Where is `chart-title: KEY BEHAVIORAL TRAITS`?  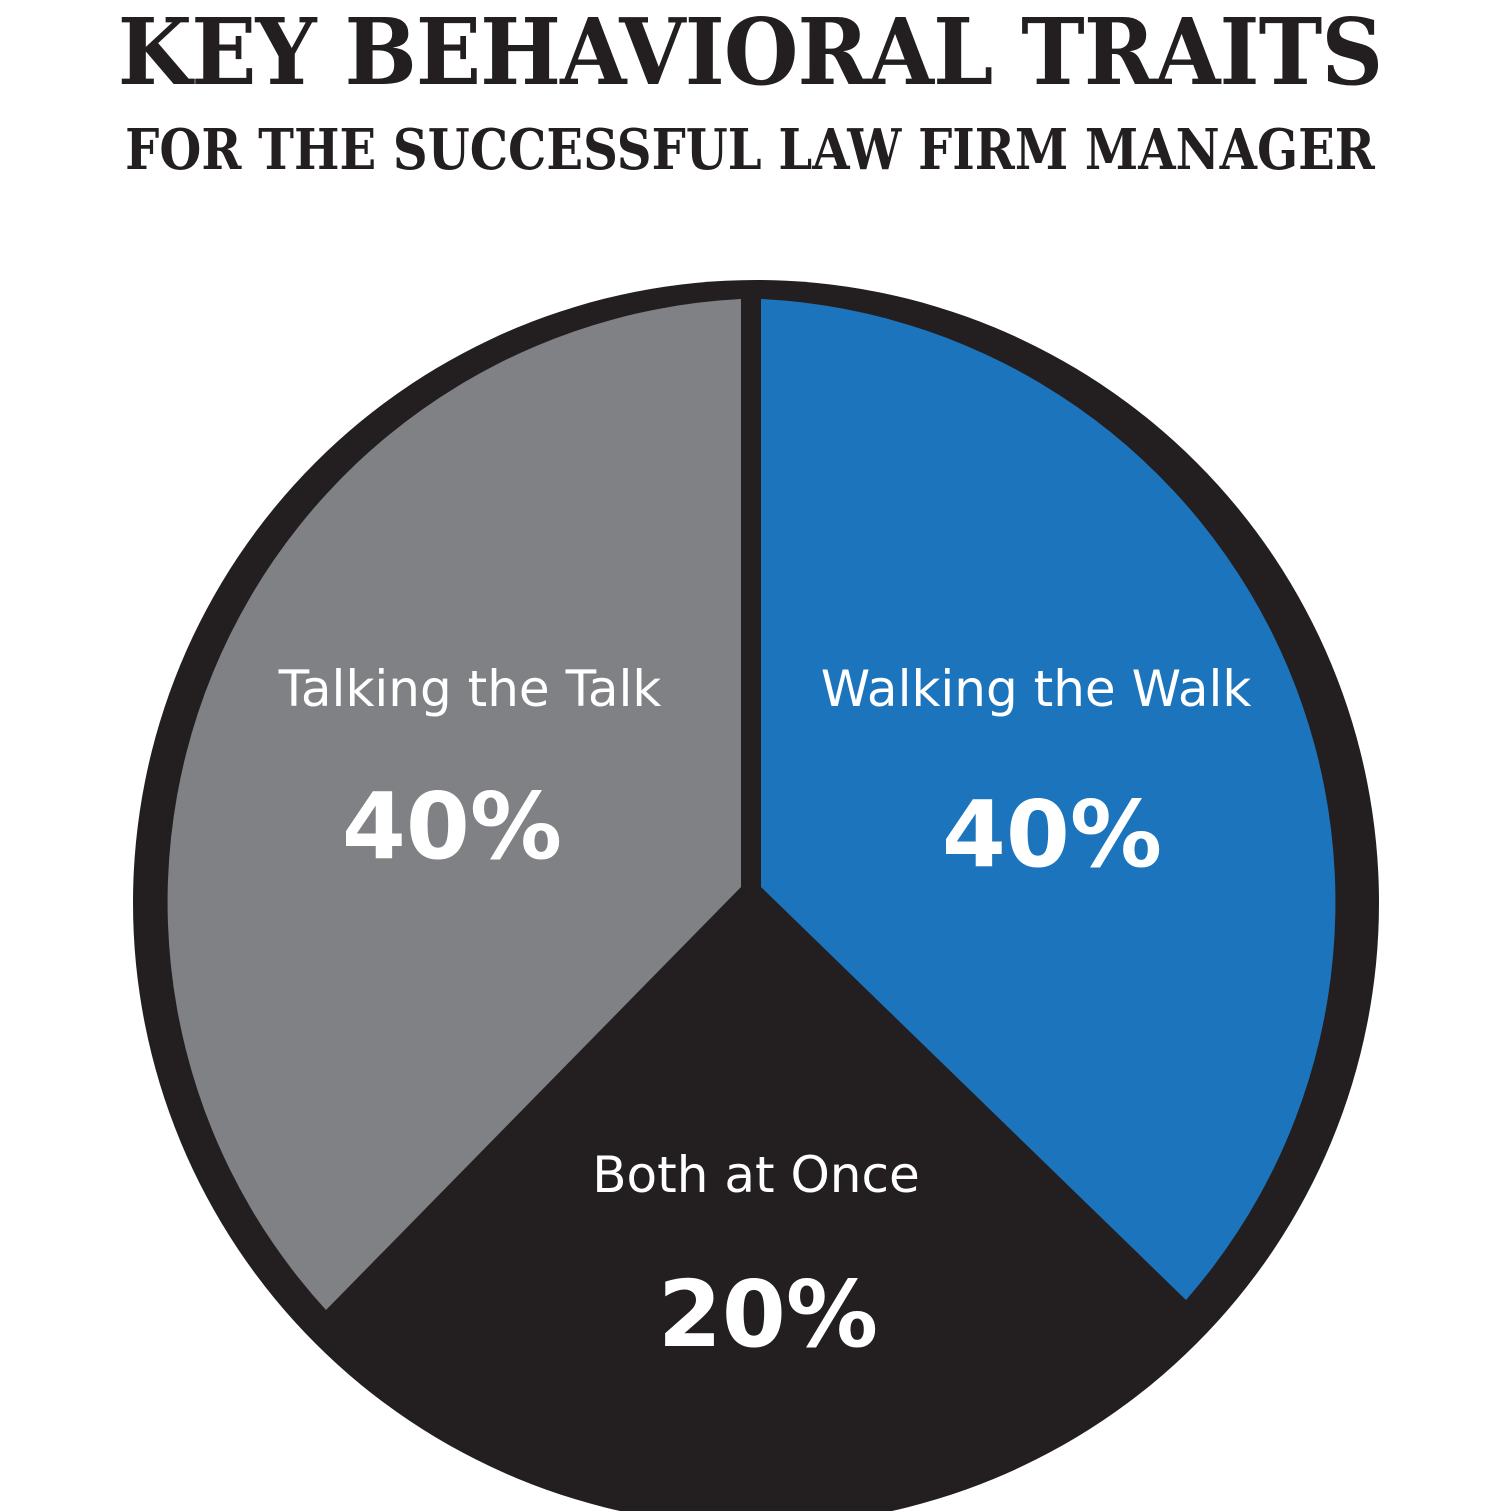
chart-title: KEY BEHAVIORAL TRAITS is located at coordinates (750, 53).